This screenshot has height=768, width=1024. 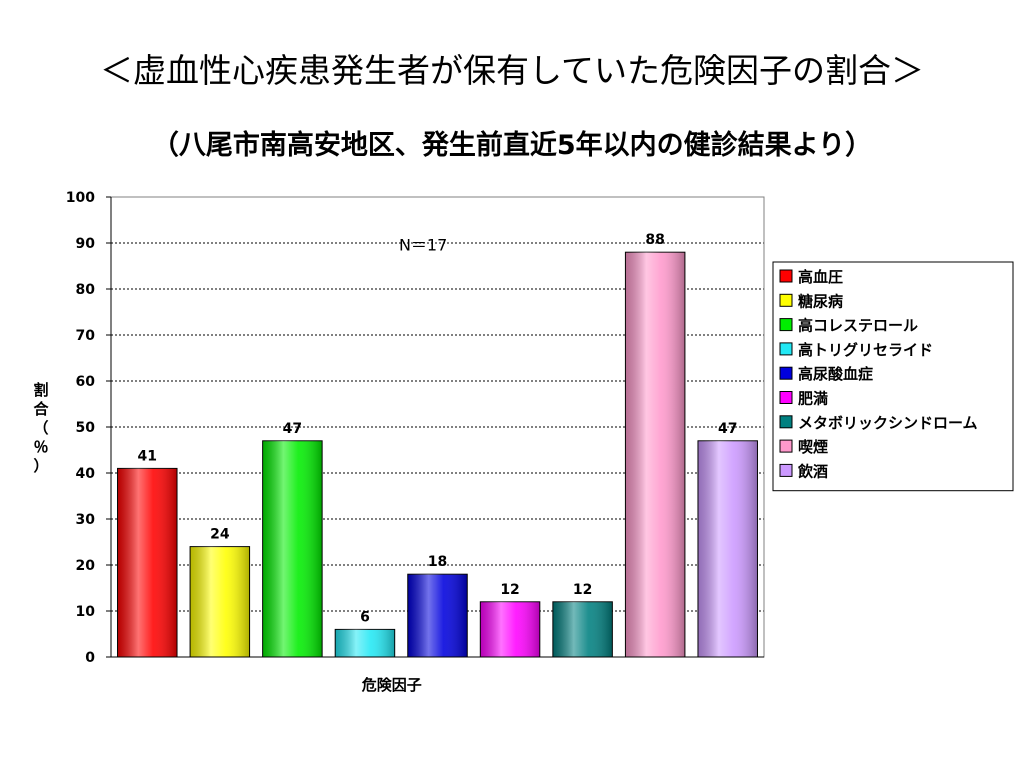 I want to click on y-tick-label: 50, so click(x=86, y=428).